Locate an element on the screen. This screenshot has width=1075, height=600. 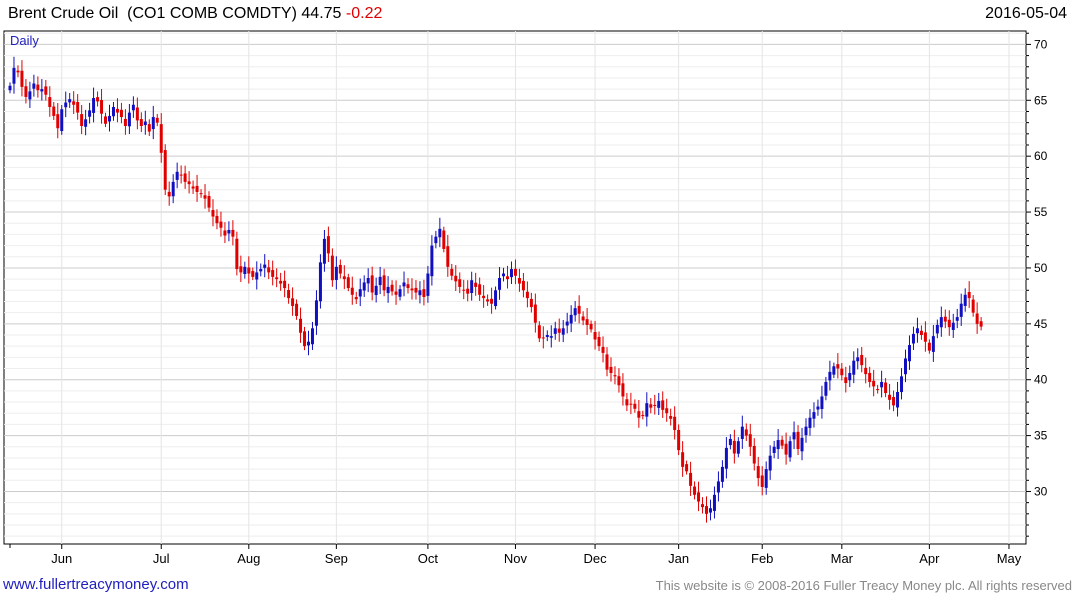
x-tick-label: Mar is located at coordinates (842, 558).